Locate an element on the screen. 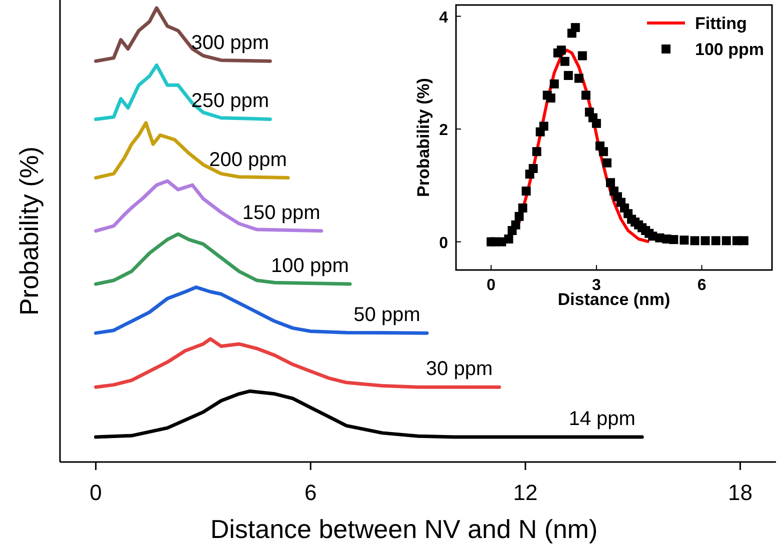 Image resolution: width=777 pixels, height=548 pixels. series-label: 100 ppm is located at coordinates (310, 266).